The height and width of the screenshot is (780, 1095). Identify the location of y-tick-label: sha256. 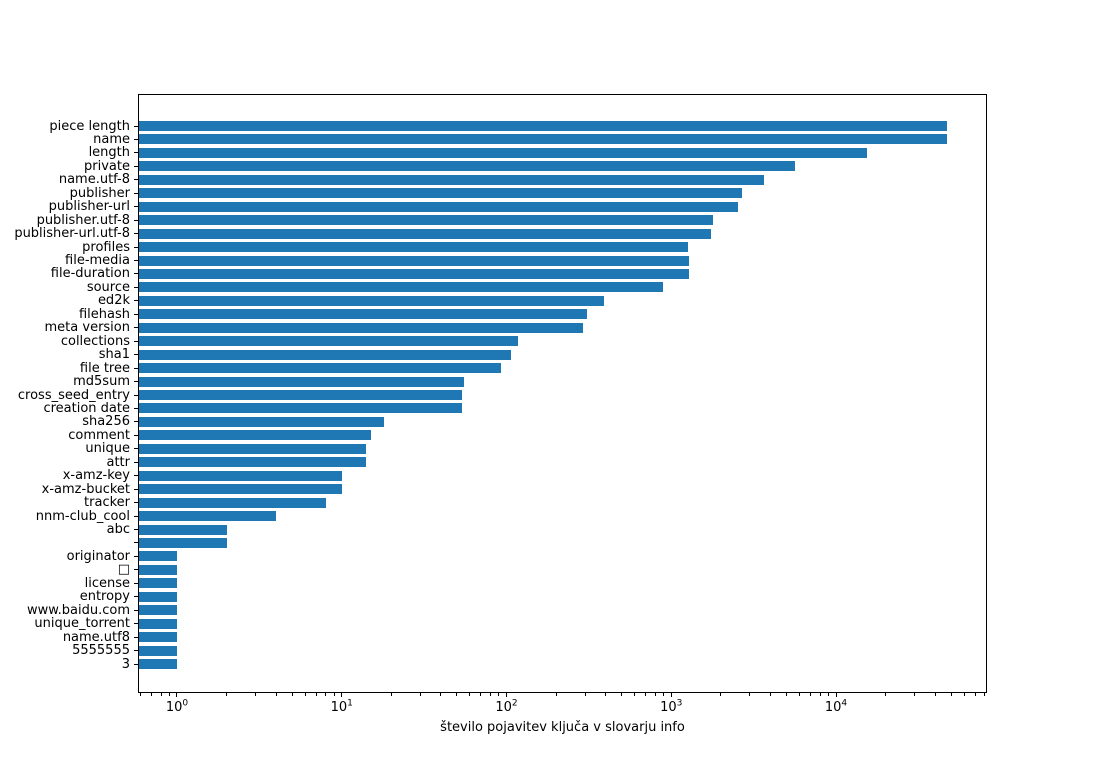
(106, 422).